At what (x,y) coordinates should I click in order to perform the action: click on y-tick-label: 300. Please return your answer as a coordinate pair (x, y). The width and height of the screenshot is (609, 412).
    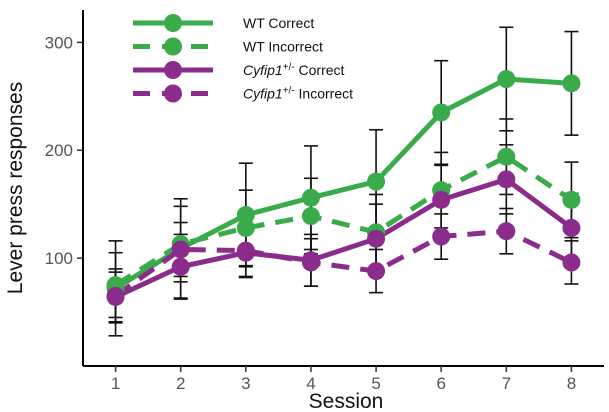
    Looking at the image, I should click on (59, 42).